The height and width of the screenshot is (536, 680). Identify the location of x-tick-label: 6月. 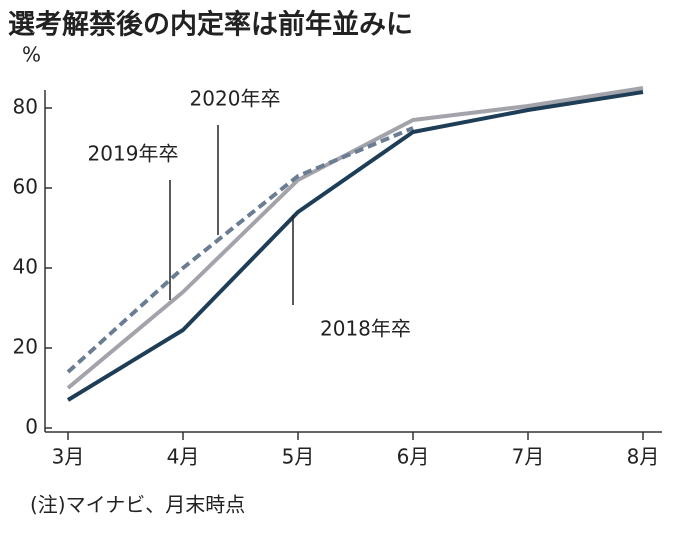
(413, 457).